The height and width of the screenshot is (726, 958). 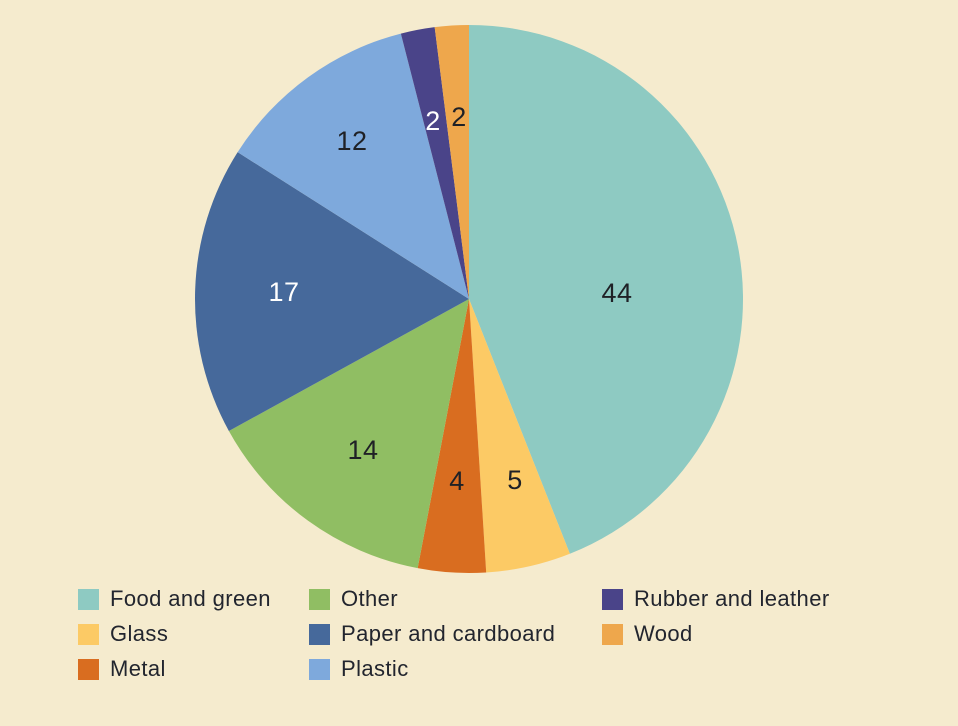 I want to click on legend-item-other: Other, so click(x=432, y=599).